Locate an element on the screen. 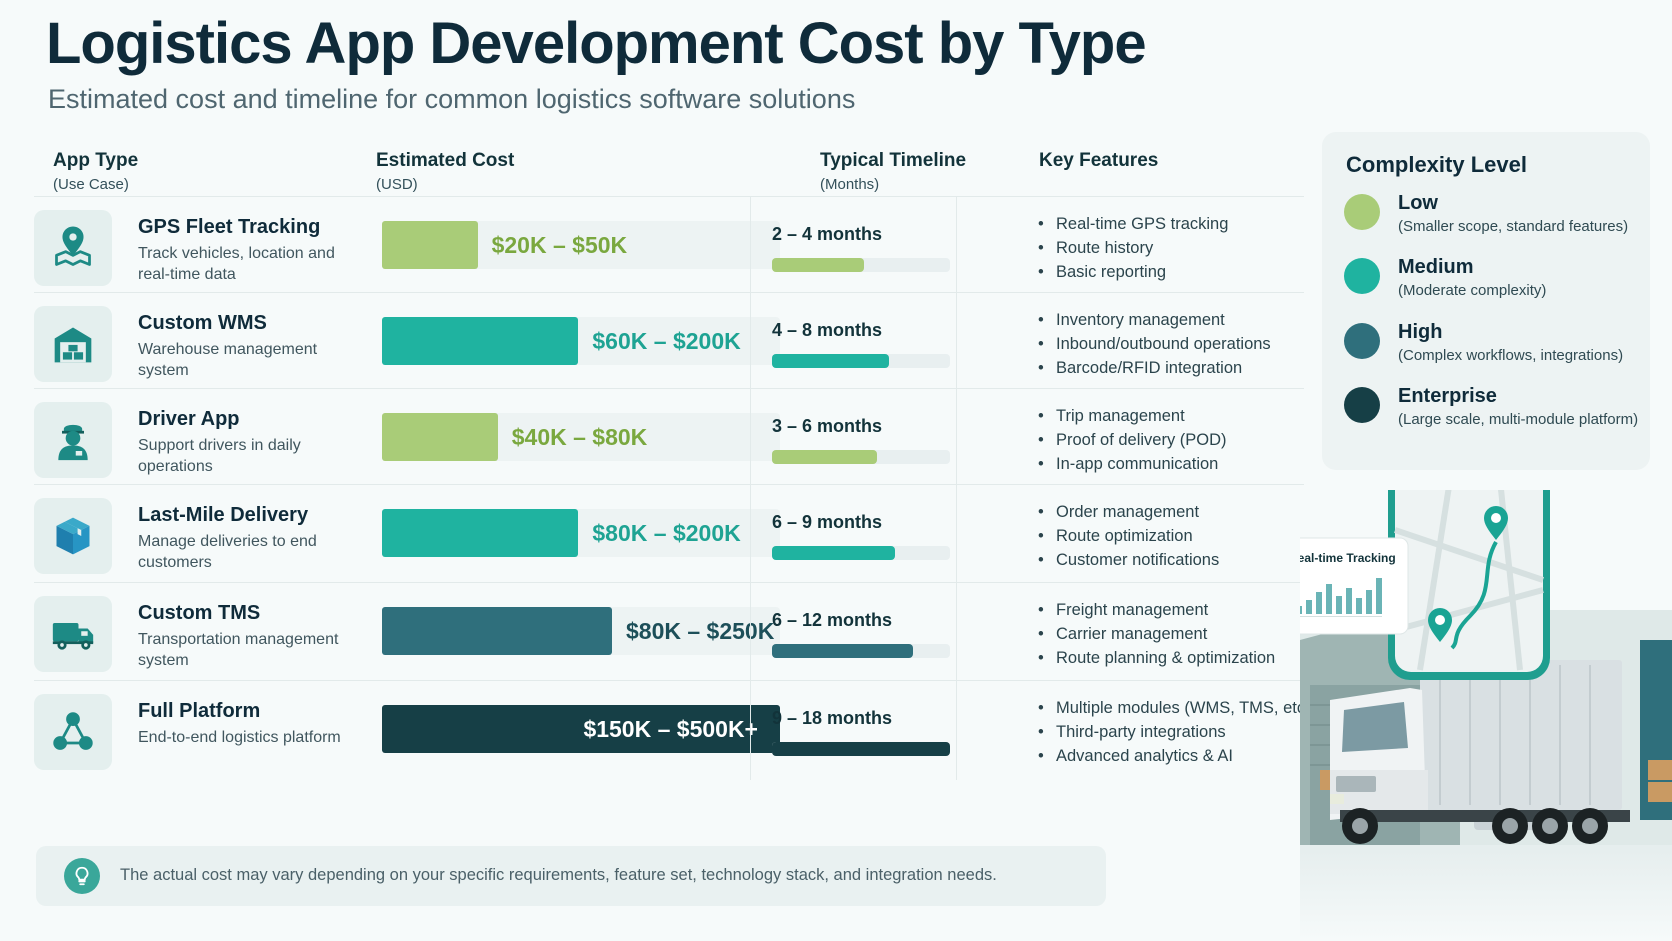 The width and height of the screenshot is (1672, 941). feature-item: Carrier management is located at coordinates (1156, 634).